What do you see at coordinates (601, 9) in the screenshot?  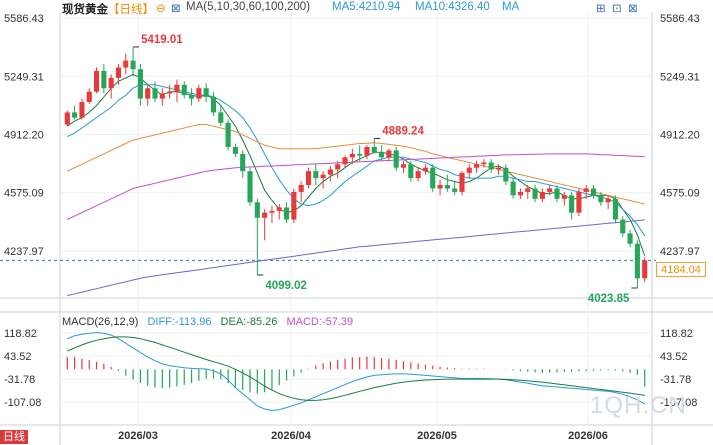 I see `layout-grid-icon: ⊞` at bounding box center [601, 9].